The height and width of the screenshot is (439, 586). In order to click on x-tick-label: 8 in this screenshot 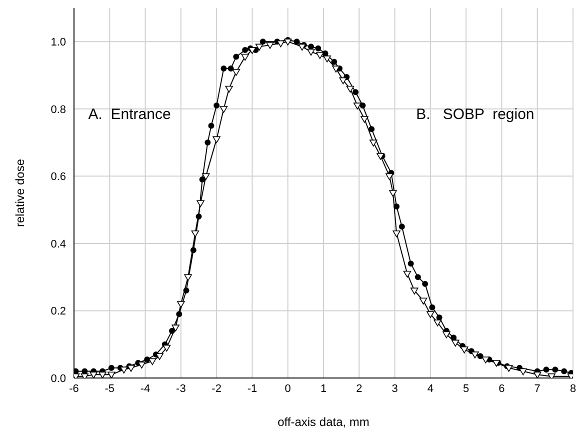, I will do `click(573, 388)`.